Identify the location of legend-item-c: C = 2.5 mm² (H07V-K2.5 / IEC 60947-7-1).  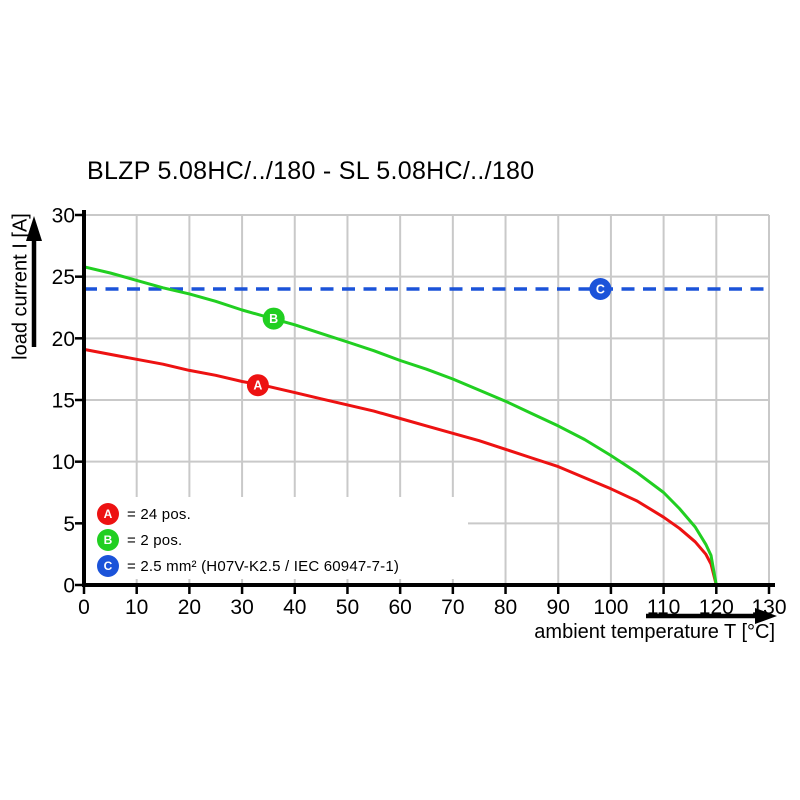
(248, 566).